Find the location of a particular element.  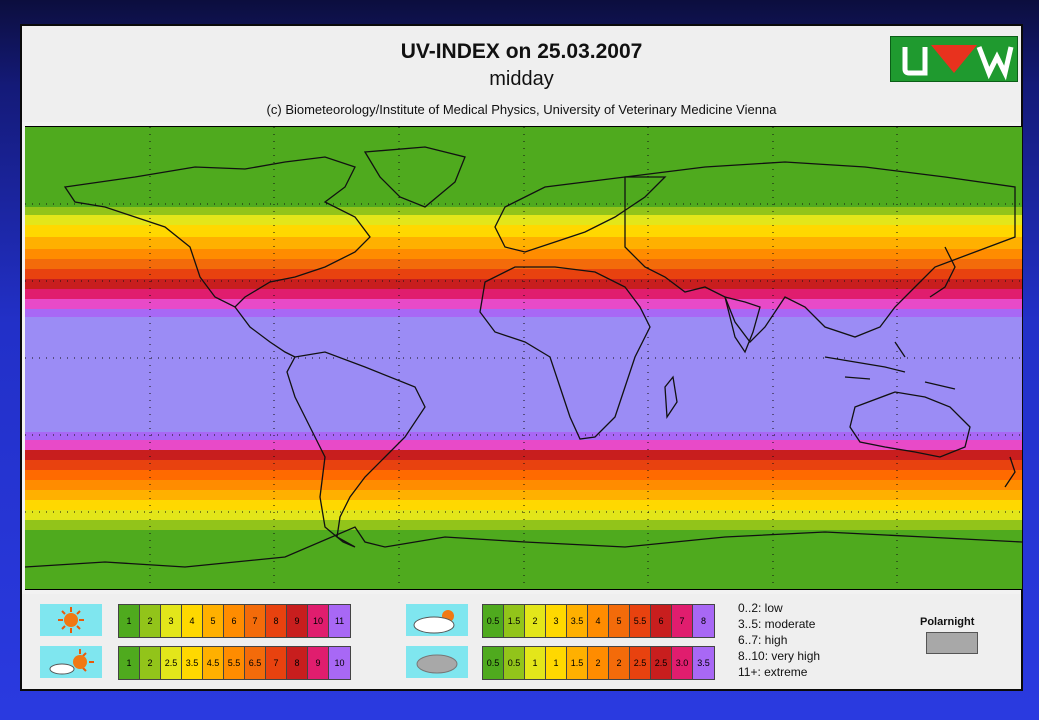

partly-cloudy-icon is located at coordinates (71, 662).